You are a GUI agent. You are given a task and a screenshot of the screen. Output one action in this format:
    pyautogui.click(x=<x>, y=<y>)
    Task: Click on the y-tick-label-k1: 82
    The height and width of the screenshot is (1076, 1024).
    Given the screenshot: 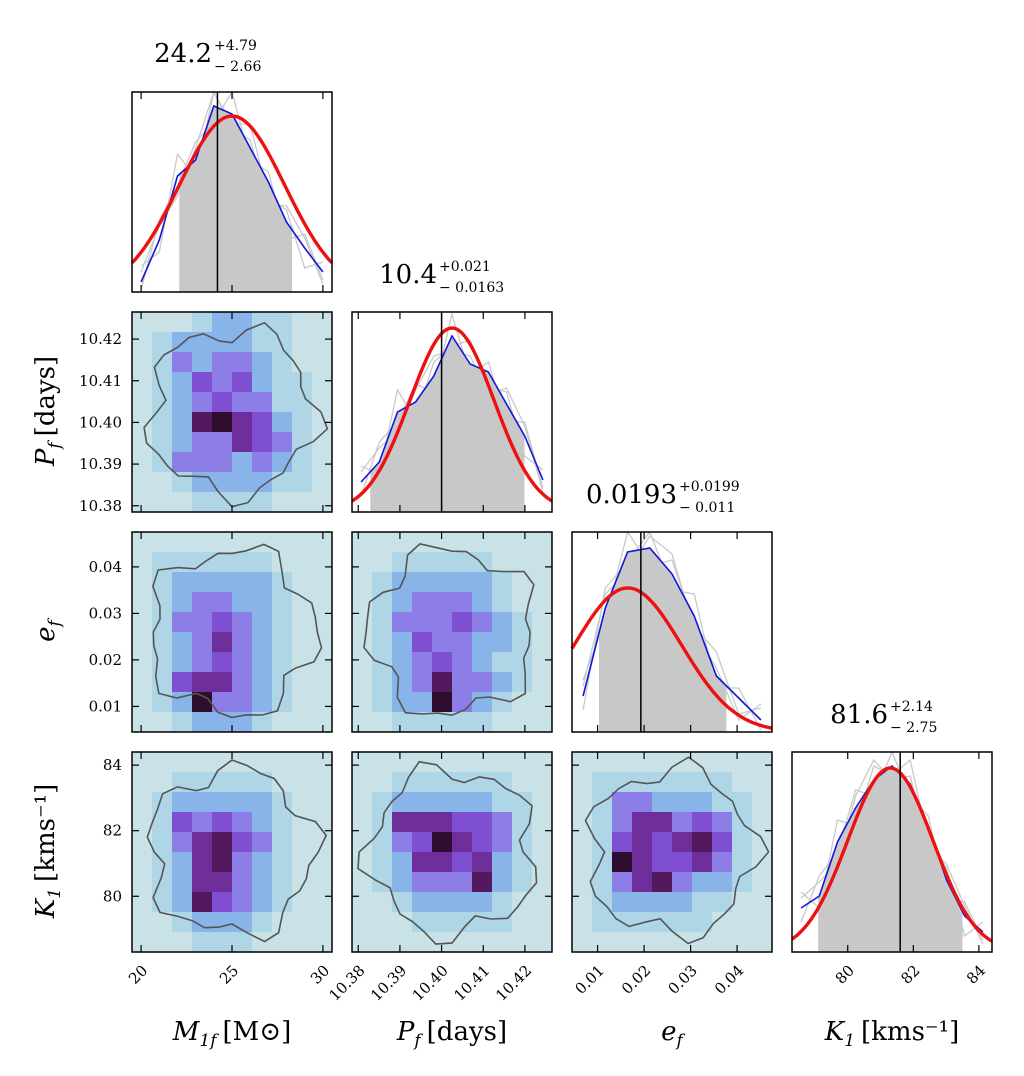 What is the action you would take?
    pyautogui.click(x=112, y=831)
    